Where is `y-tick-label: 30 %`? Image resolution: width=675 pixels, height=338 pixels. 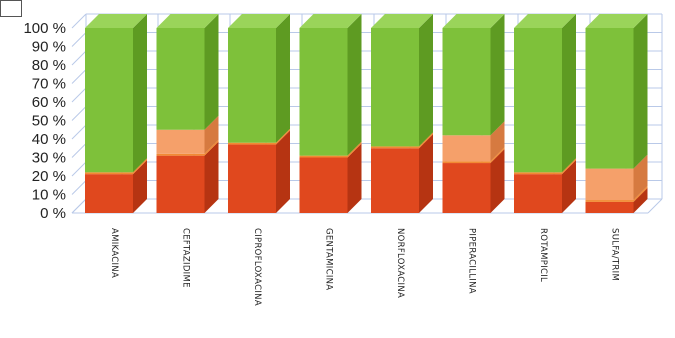 y-tick-label: 30 % is located at coordinates (49, 158).